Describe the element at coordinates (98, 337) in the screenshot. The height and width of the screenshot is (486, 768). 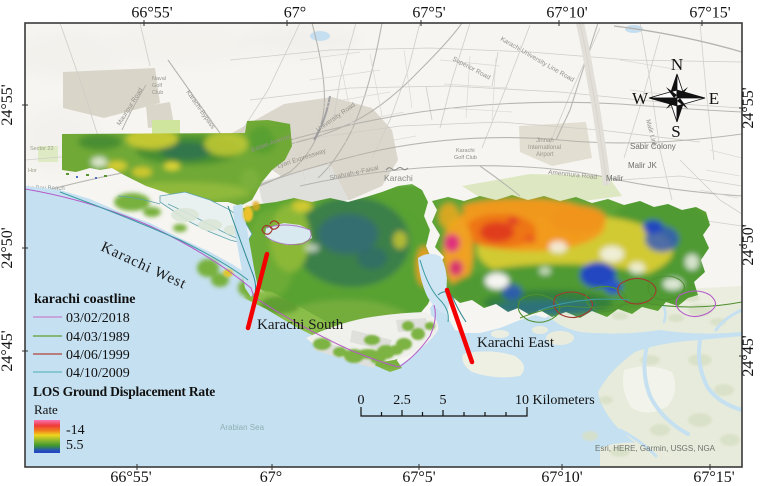
I see `svg-text: 04/03/1989` at that location.